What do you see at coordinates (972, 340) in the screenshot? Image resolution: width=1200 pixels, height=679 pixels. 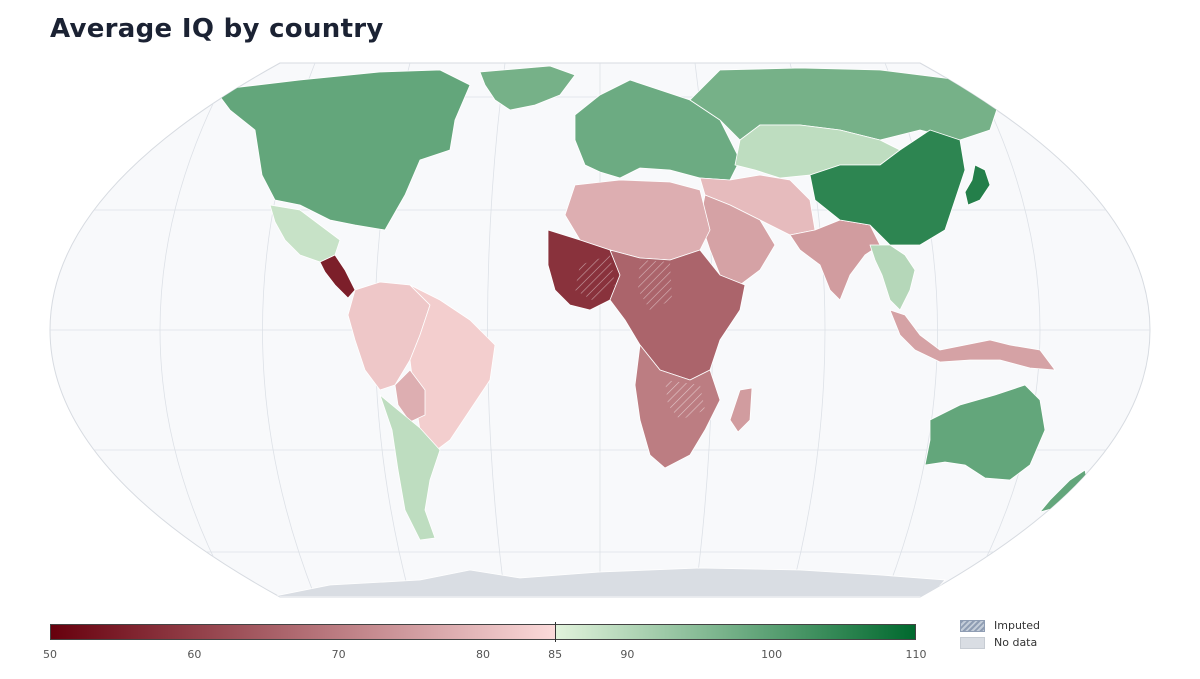 I see `region-indonesia-maritime` at bounding box center [972, 340].